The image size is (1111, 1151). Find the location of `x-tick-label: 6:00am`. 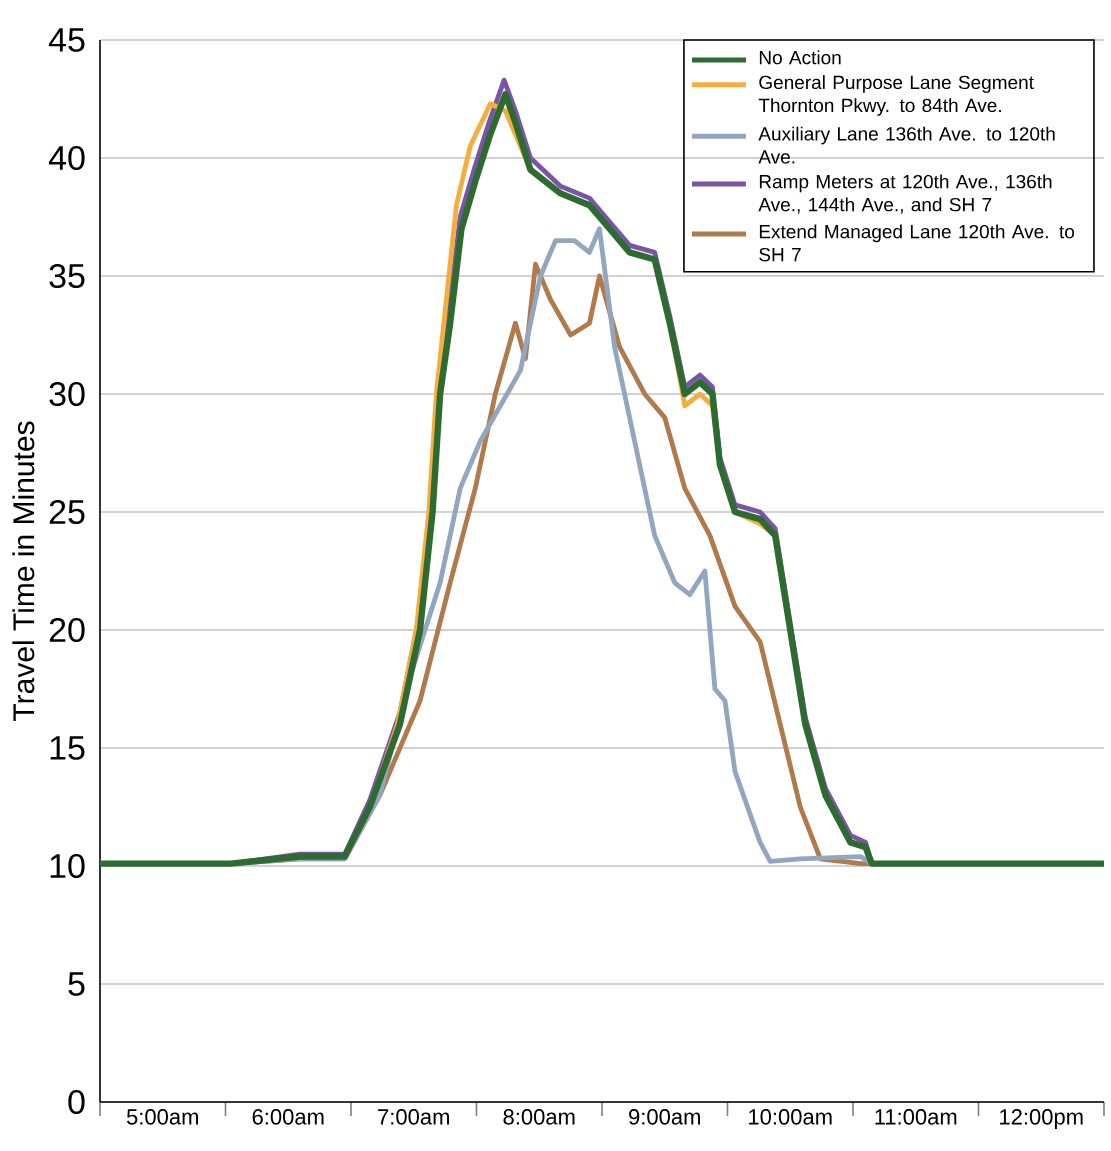

x-tick-label: 6:00am is located at coordinates (288, 1117).